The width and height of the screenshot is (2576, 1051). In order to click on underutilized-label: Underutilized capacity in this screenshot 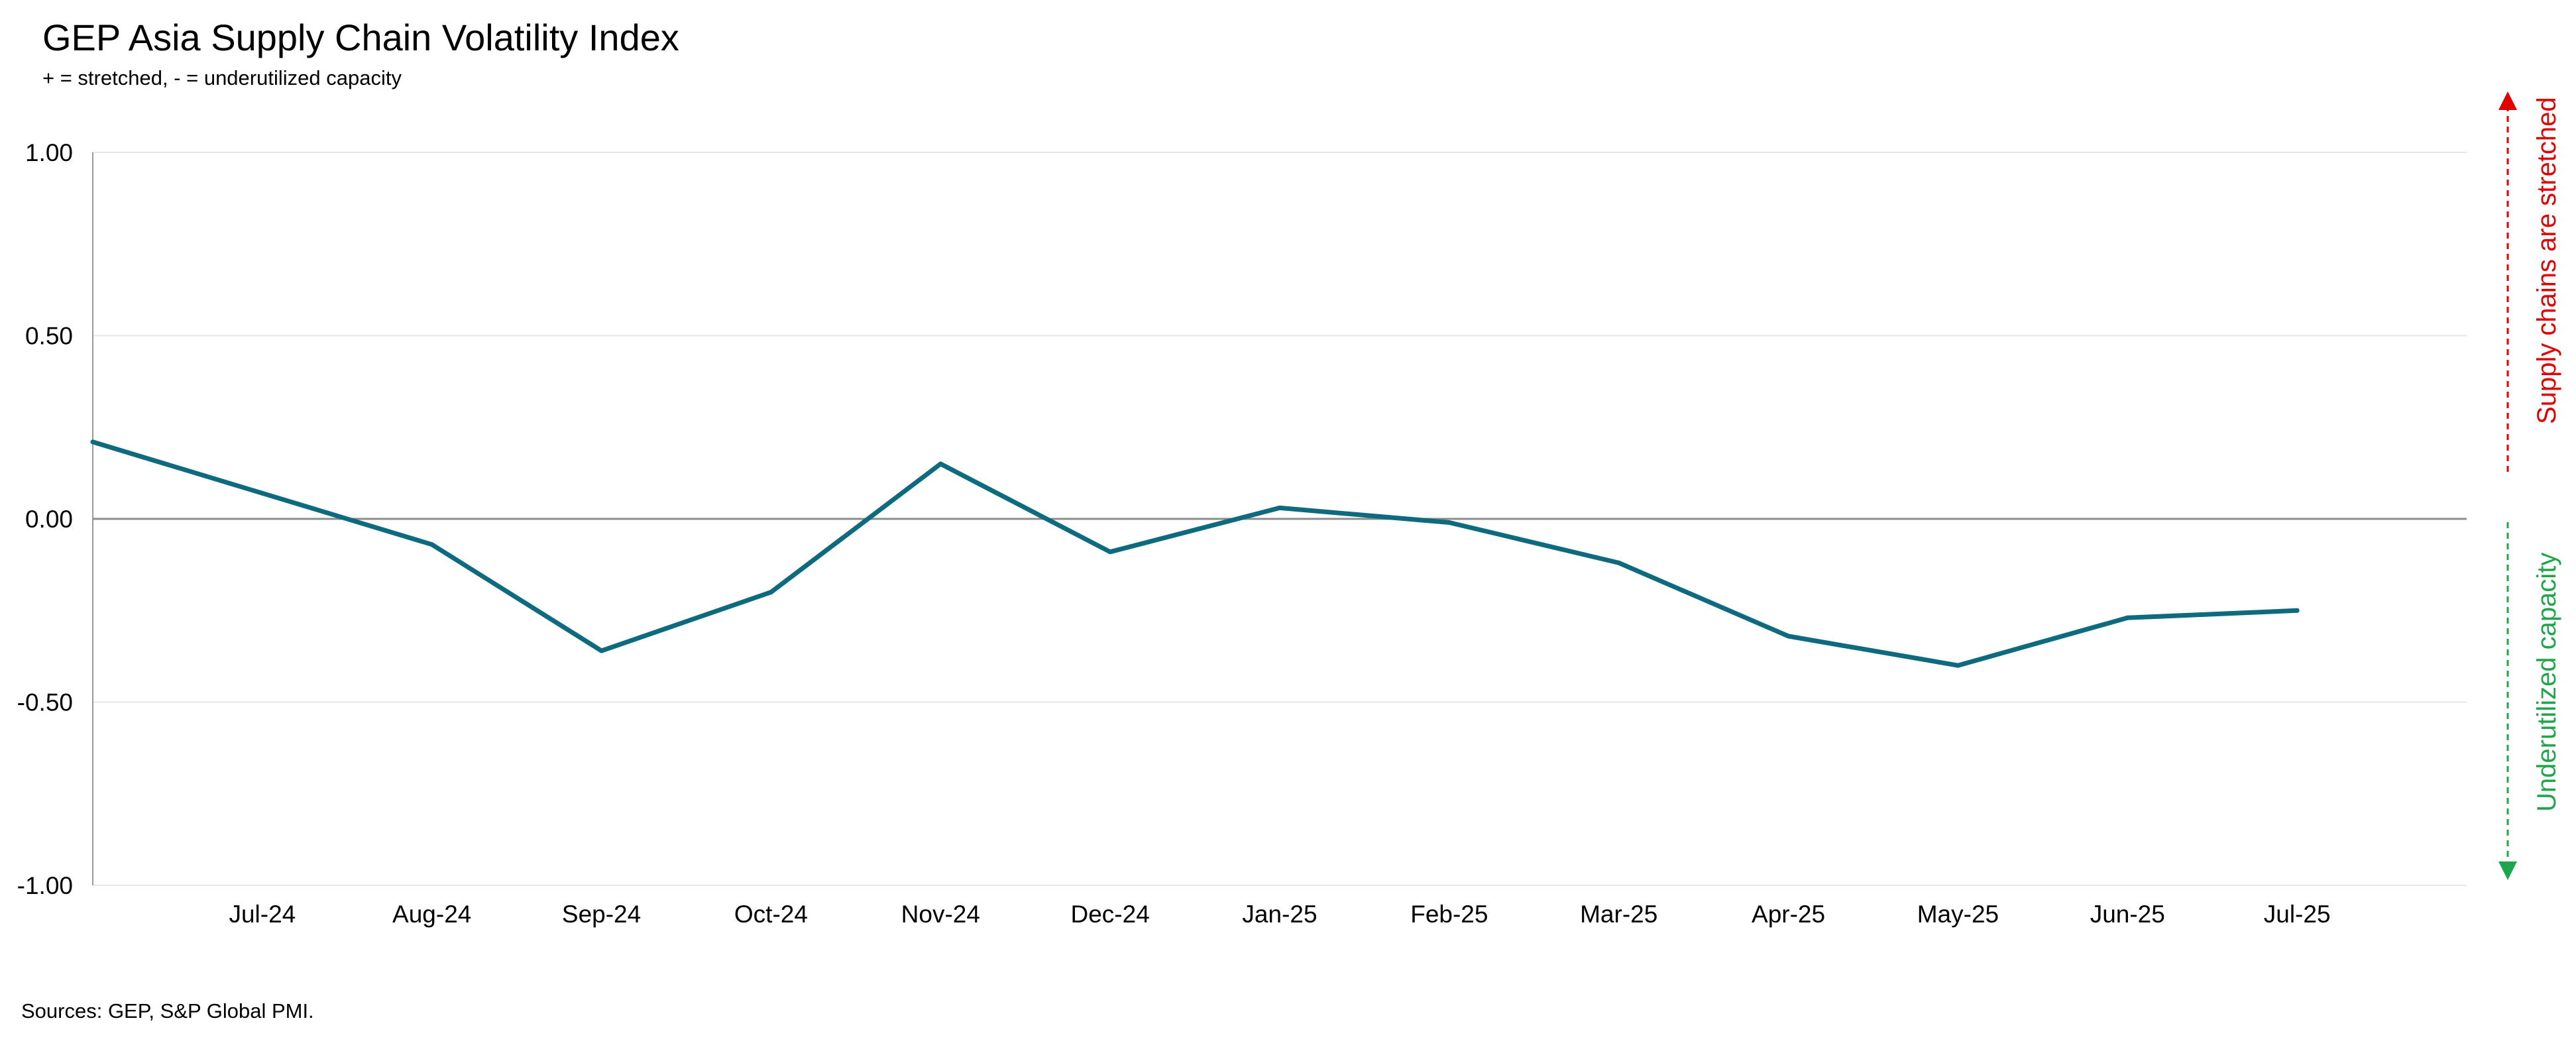, I will do `click(2546, 682)`.